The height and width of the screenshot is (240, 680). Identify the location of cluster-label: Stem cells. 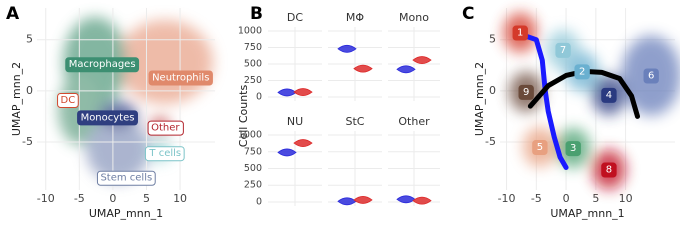
(126, 178).